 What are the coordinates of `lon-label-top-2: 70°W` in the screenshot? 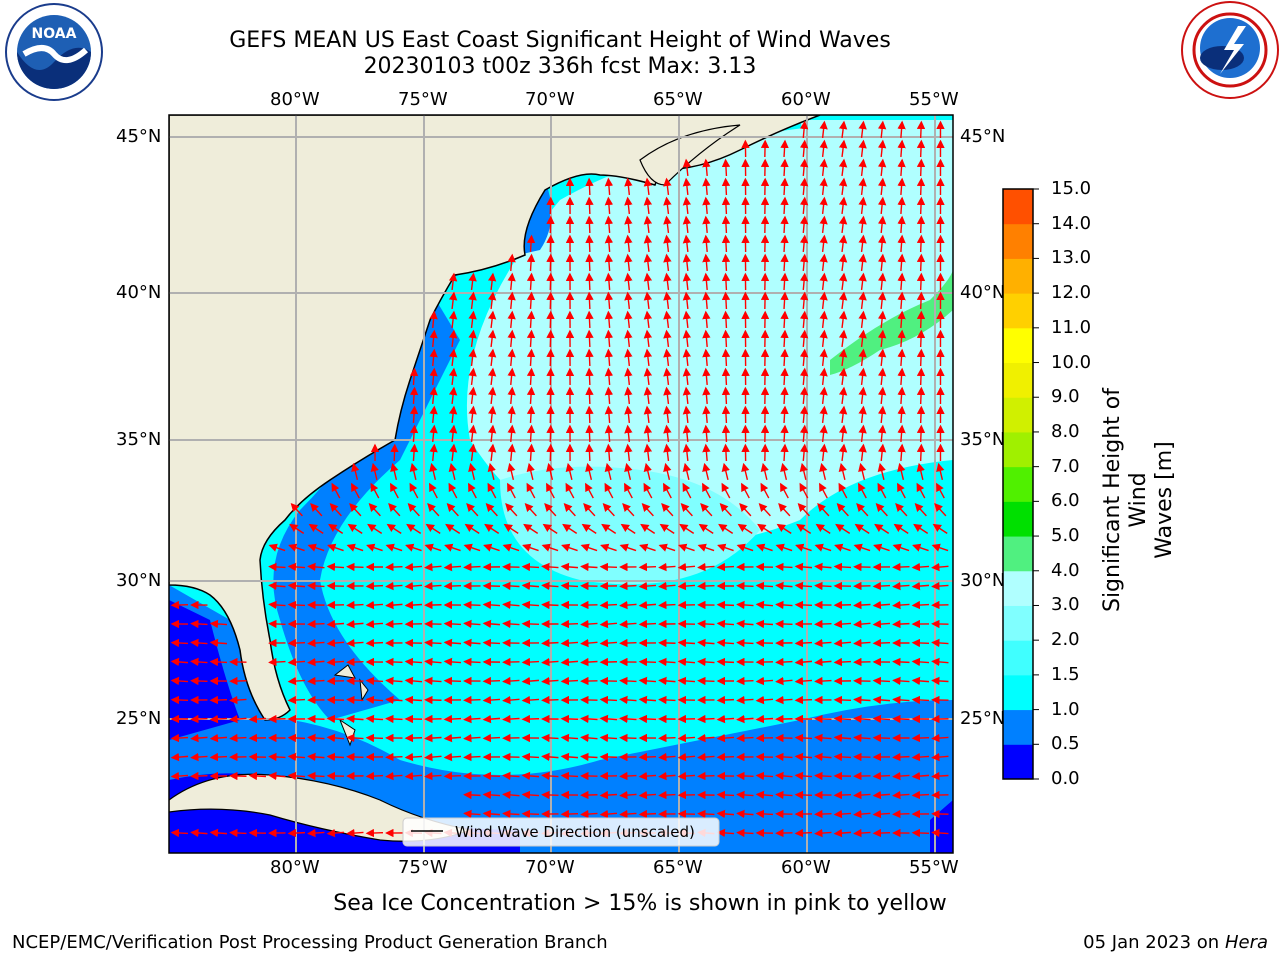 It's located at (550, 99).